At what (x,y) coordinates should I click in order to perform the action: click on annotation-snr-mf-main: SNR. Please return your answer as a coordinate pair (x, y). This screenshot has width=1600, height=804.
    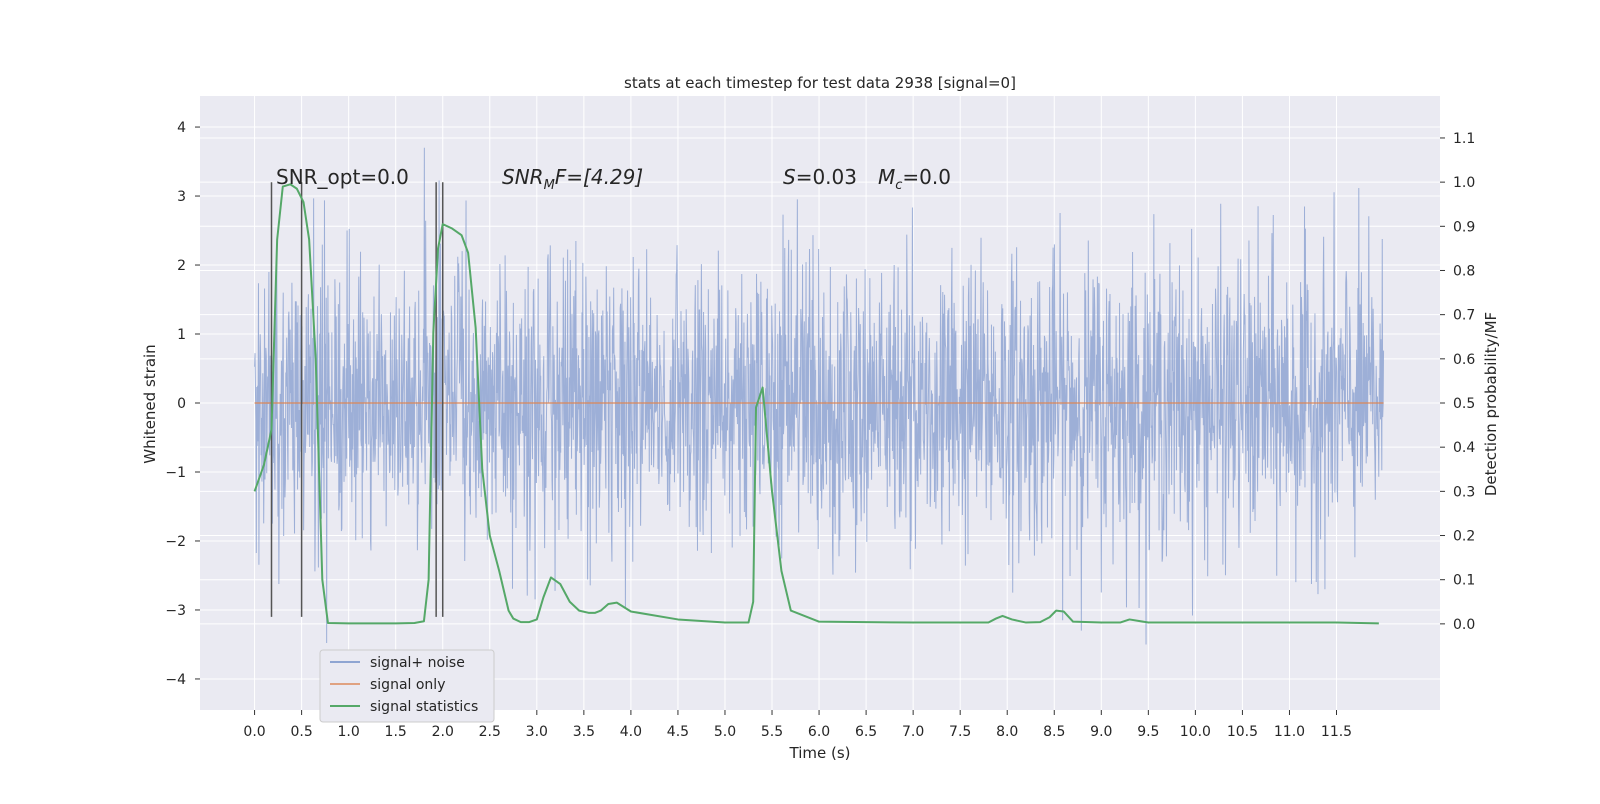
    Looking at the image, I should click on (523, 177).